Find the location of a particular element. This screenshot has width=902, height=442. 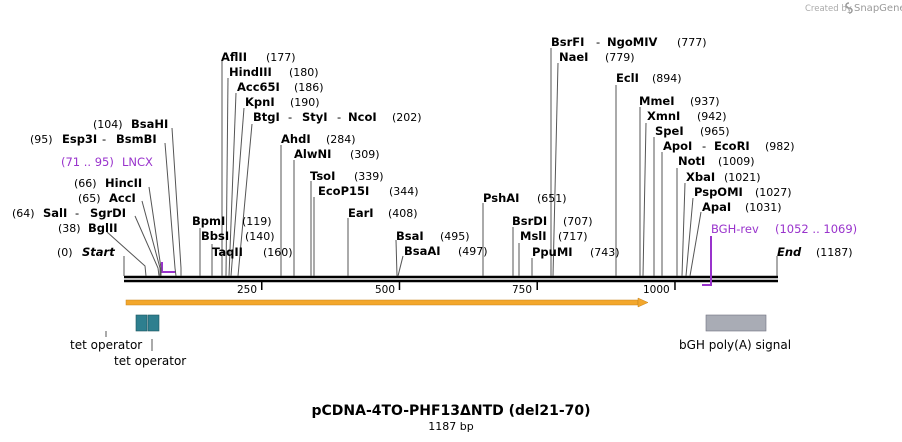

enzyme-name: BsrFI is located at coordinates (567, 42).